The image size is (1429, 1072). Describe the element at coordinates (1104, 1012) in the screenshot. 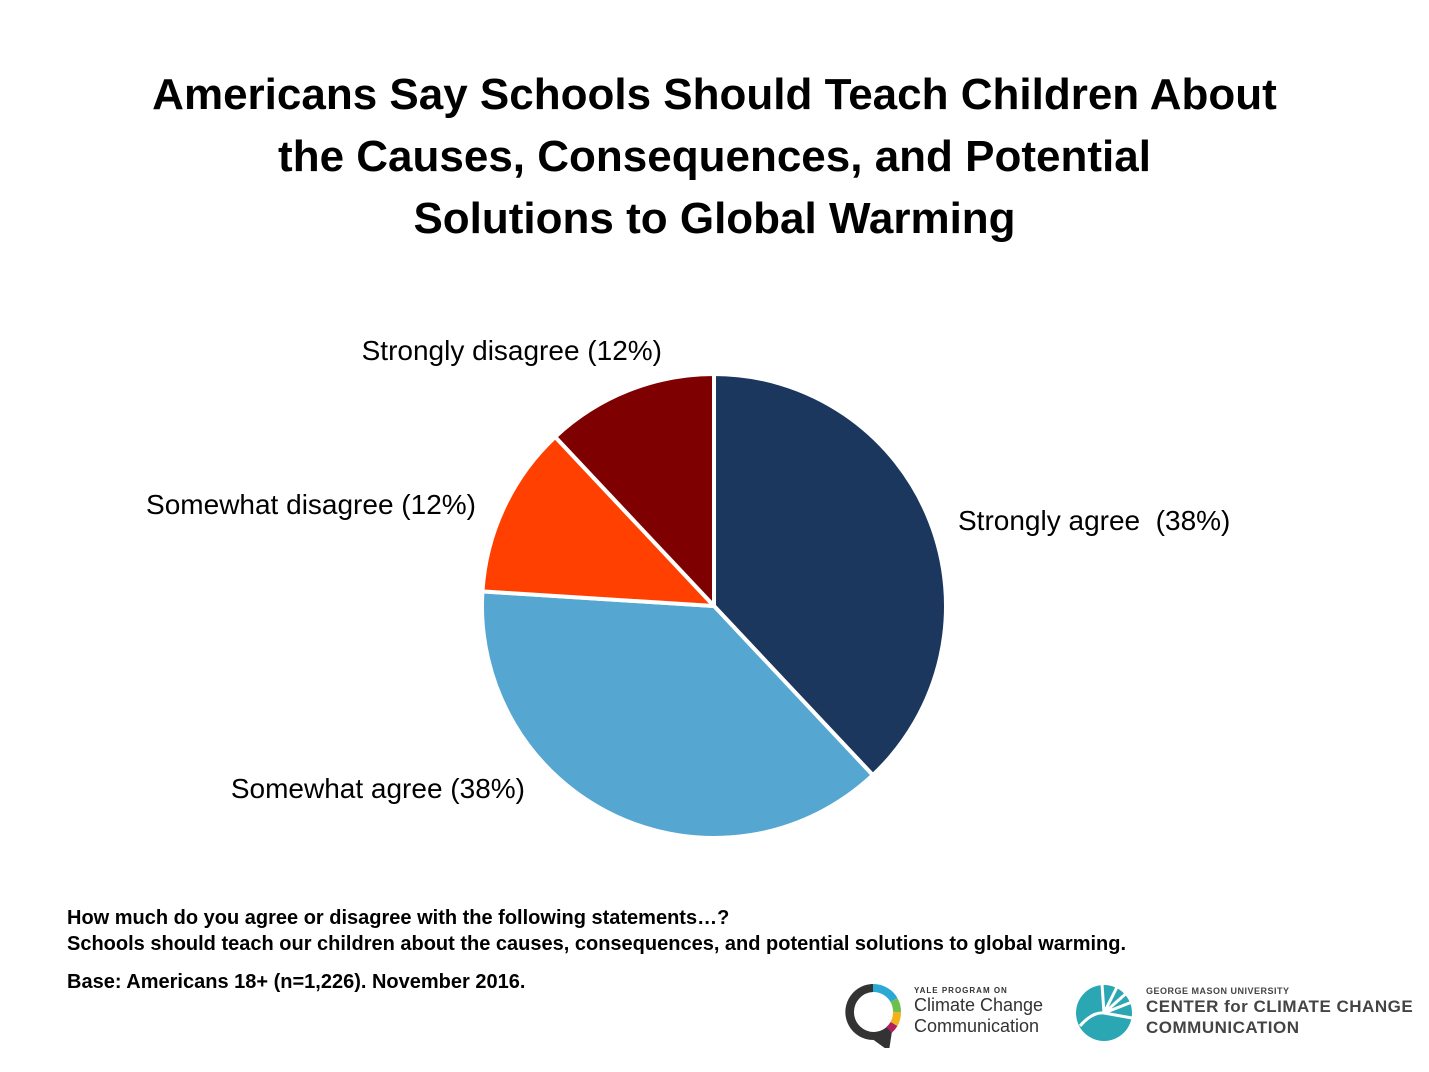

I see `gmu-logo-icon` at that location.